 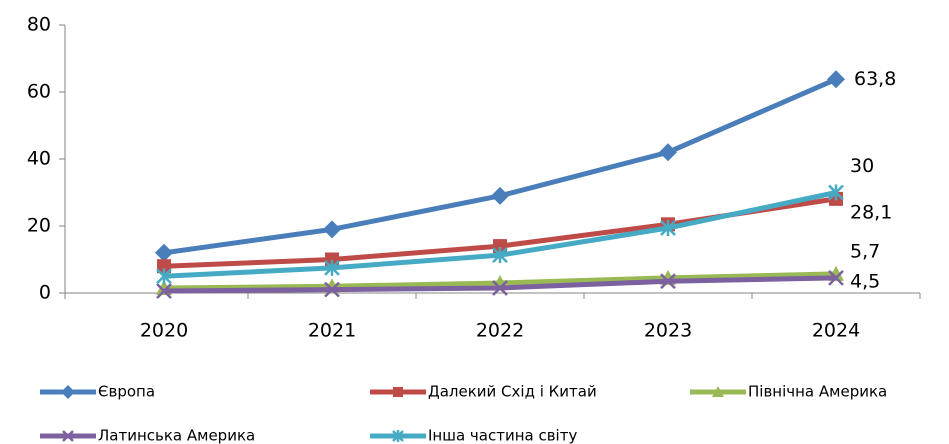 What do you see at coordinates (871, 212) in the screenshot?
I see `data-label: 28,1` at bounding box center [871, 212].